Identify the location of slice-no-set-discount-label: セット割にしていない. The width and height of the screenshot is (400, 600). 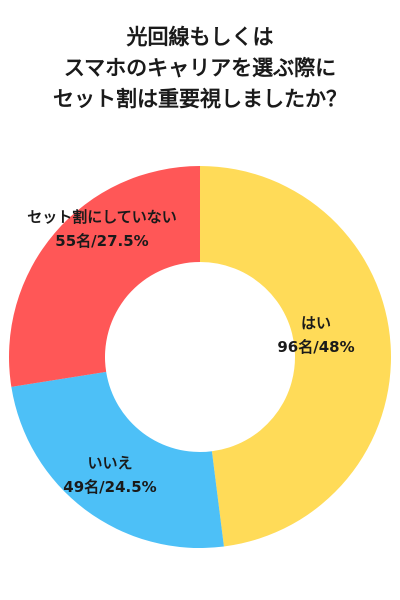
(102, 217).